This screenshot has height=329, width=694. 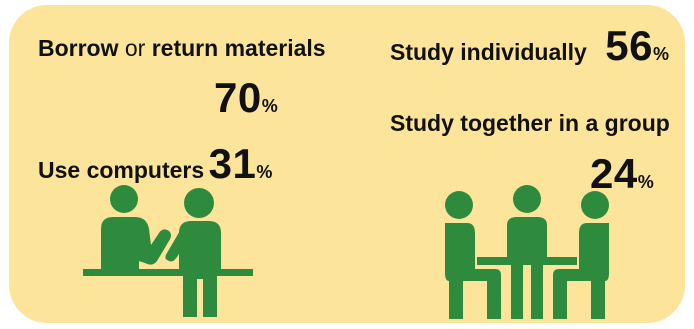 I want to click on study-individually-stat: Study individually 56%, so click(x=529, y=46).